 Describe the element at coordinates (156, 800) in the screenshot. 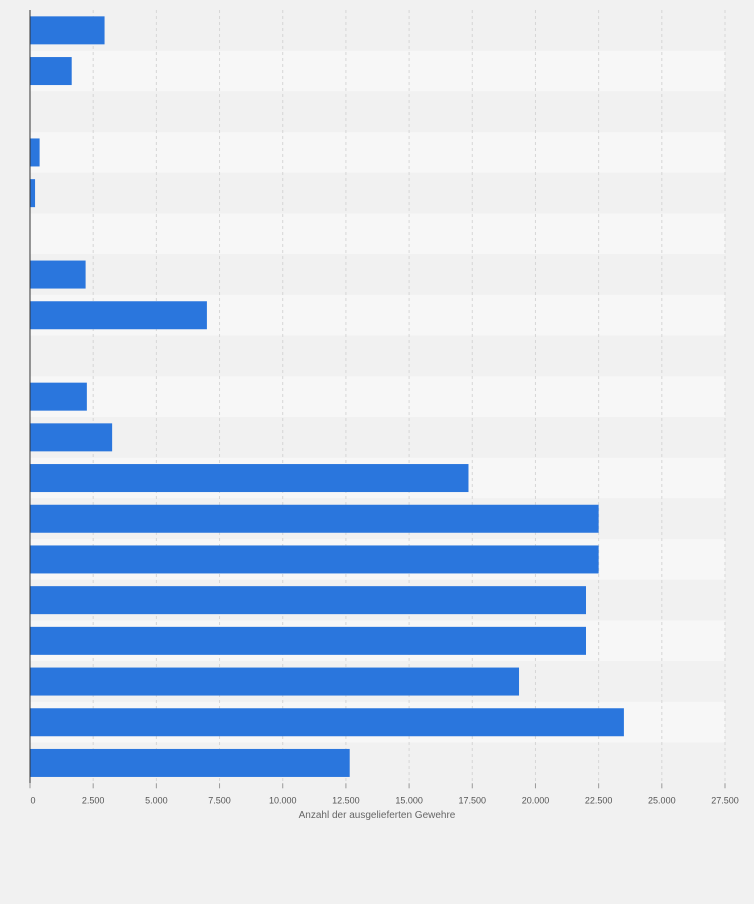

I see `x-tick-label: 5.000` at that location.